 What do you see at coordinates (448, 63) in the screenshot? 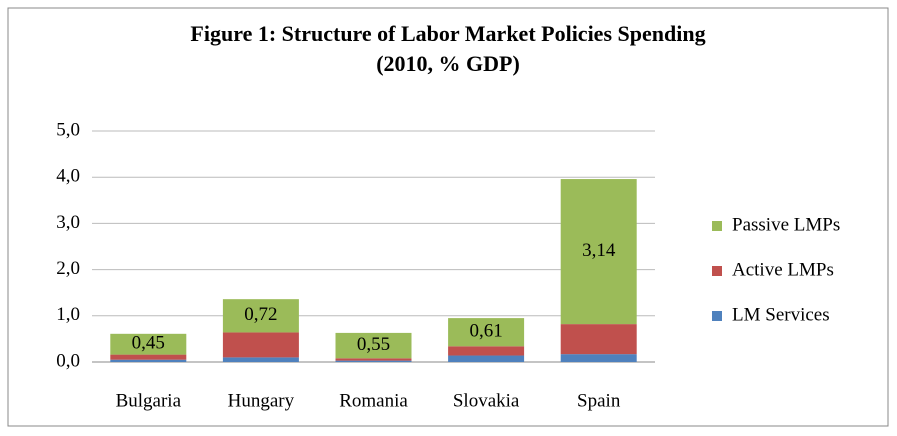
I see `chart-subtitle: (2010, % GDP)` at bounding box center [448, 63].